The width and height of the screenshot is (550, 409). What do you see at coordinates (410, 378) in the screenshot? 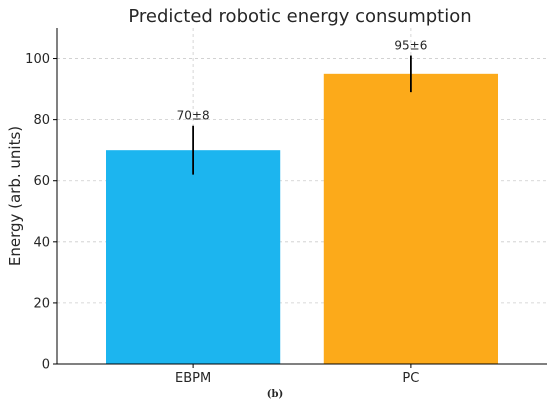
I see `x-tick-label: PC` at bounding box center [410, 378].